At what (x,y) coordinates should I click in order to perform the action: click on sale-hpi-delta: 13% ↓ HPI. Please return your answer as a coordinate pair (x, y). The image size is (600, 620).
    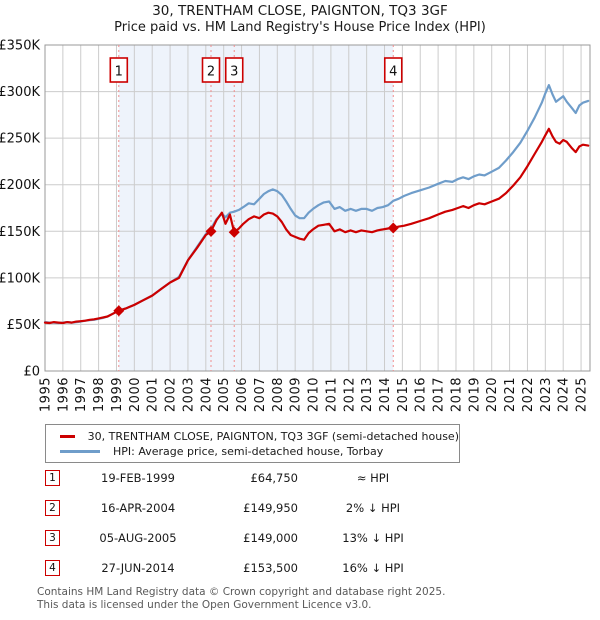
    Looking at the image, I should click on (373, 538).